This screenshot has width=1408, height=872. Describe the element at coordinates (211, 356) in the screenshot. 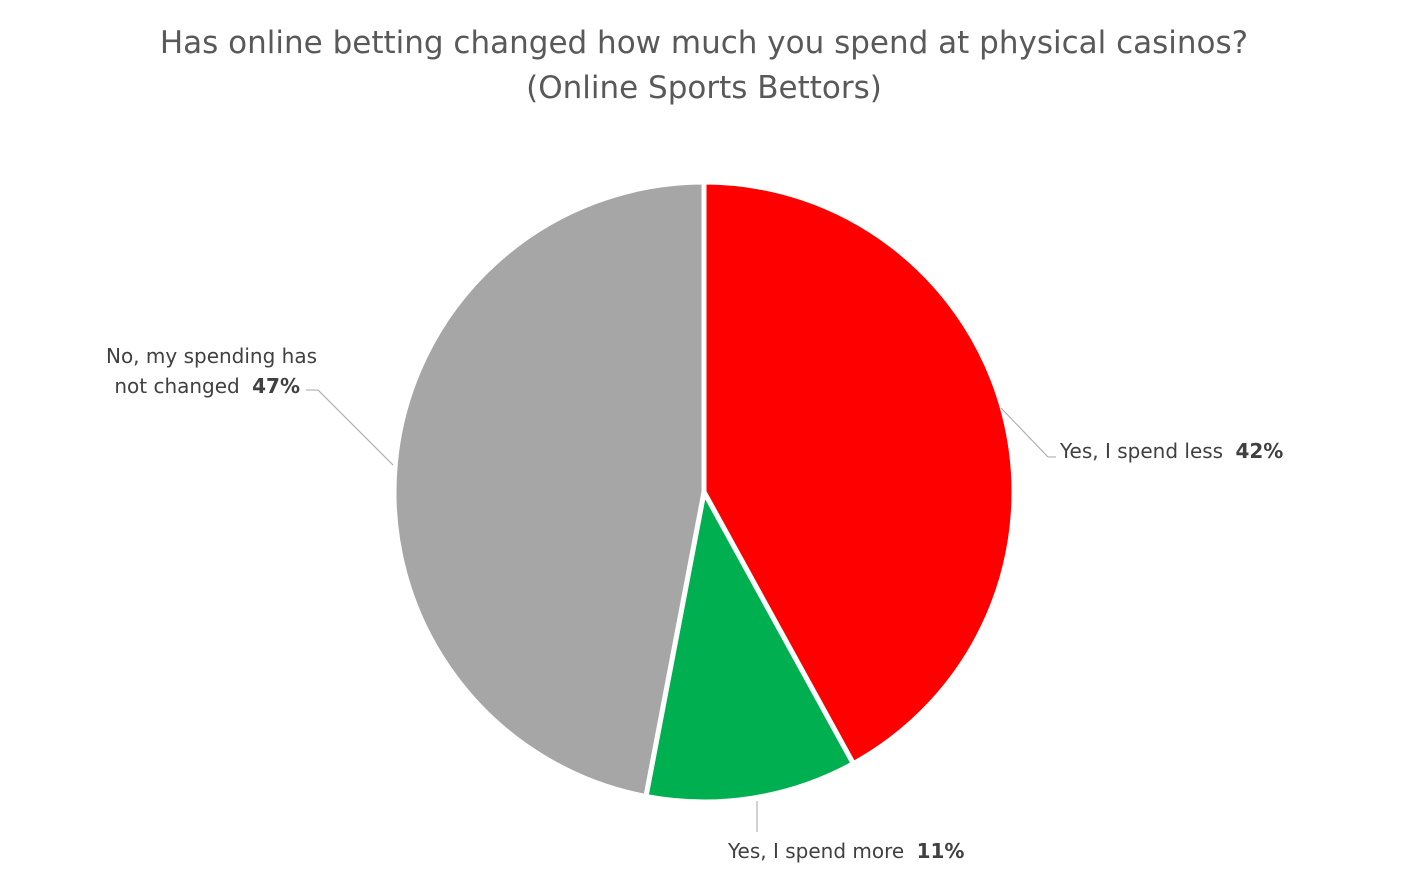

I see `data-label-not-changed-line1: No, my spending has` at that location.